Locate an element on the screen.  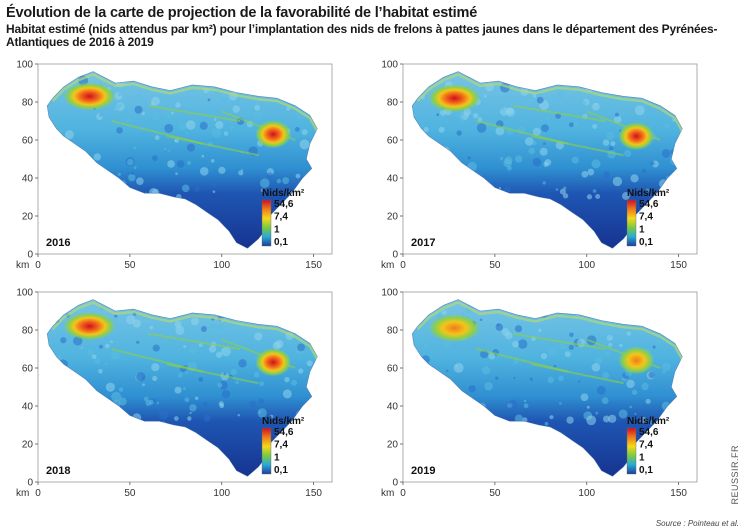
y-tick-label: 60 is located at coordinates (28, 141).